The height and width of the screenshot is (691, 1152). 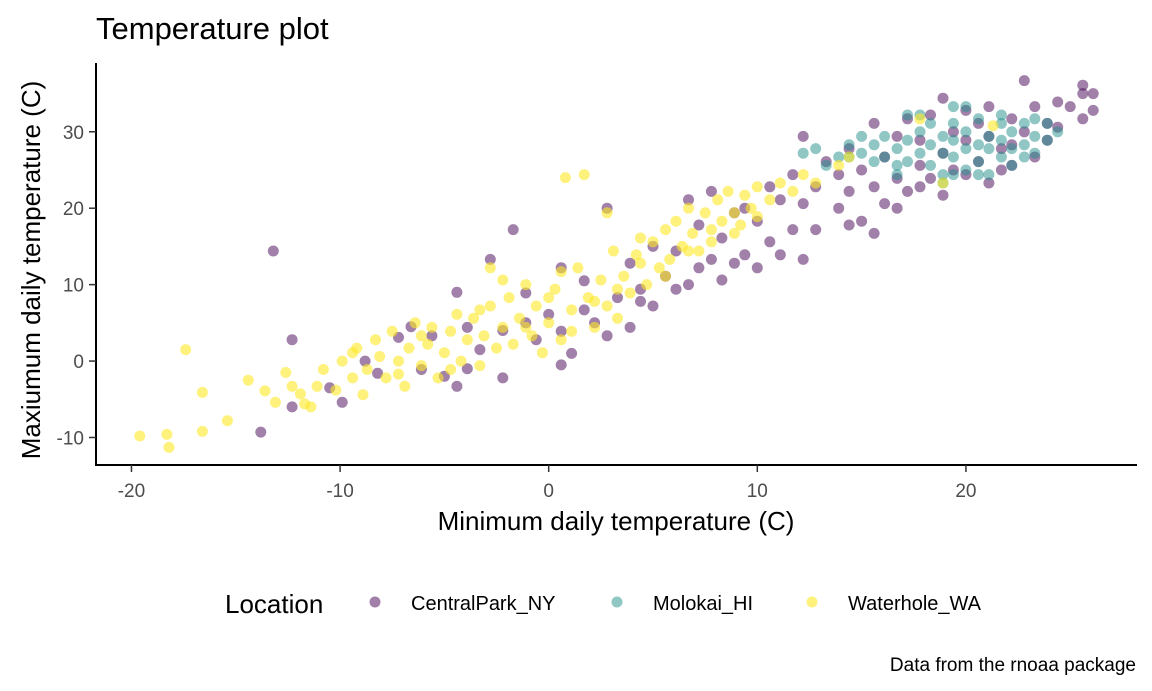 What do you see at coordinates (212, 28) in the screenshot?
I see `chart-title: Temperature plot` at bounding box center [212, 28].